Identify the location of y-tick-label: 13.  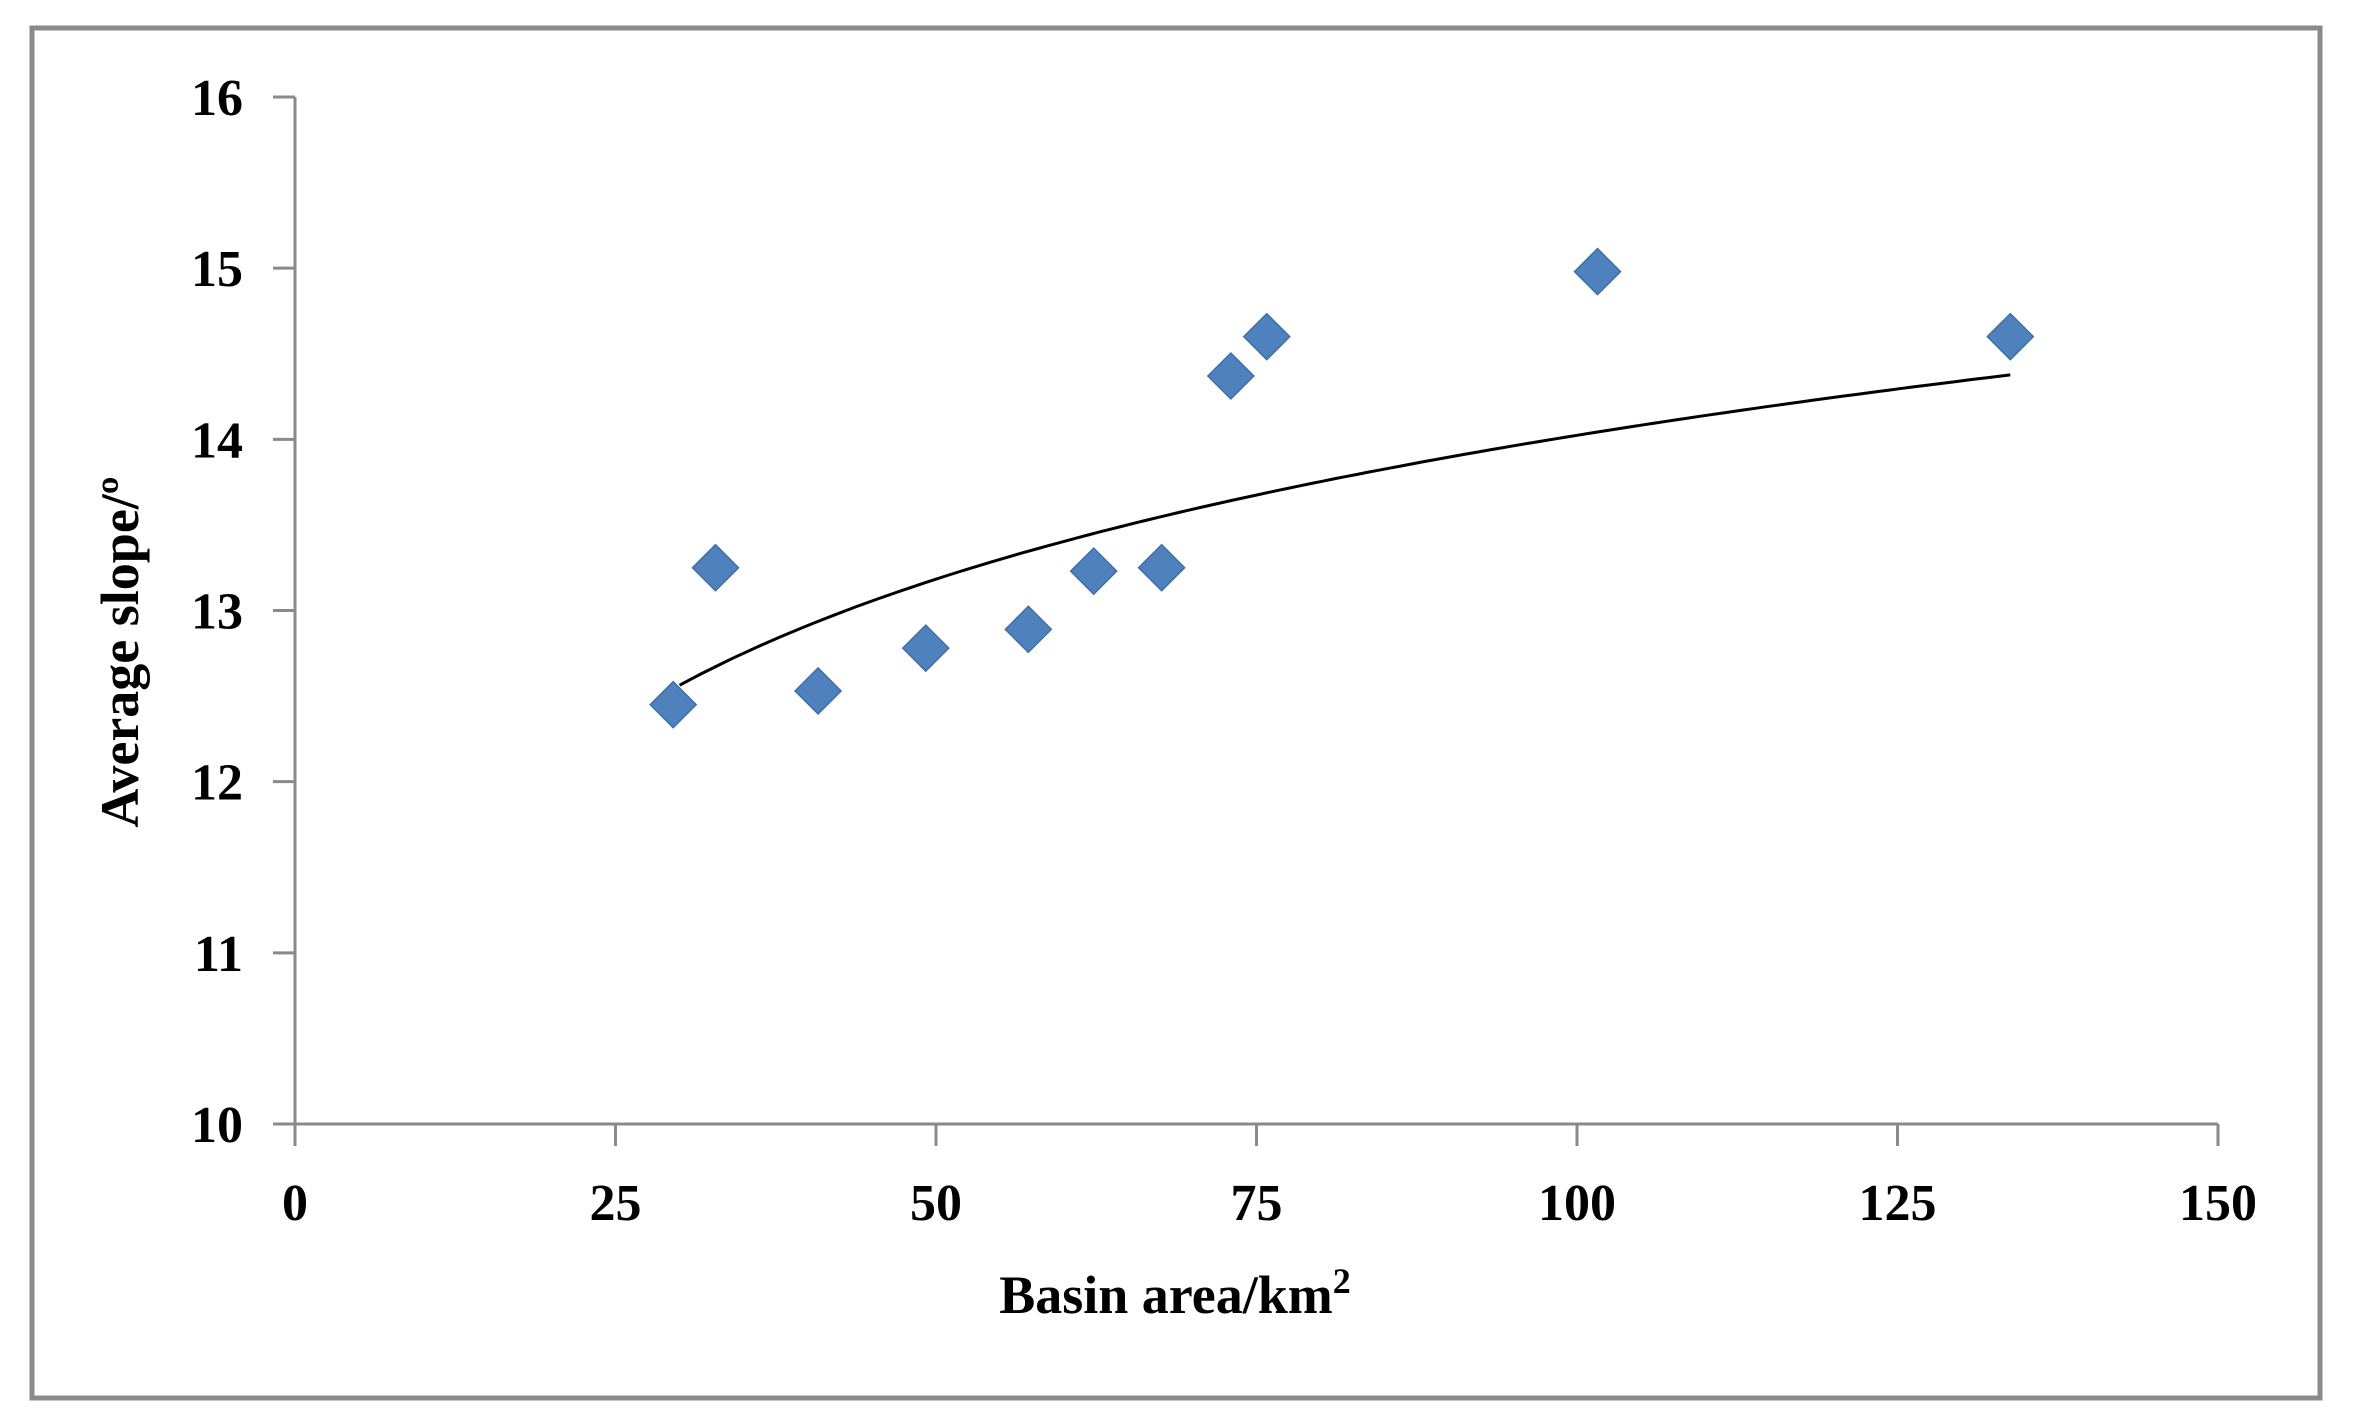
(217, 612).